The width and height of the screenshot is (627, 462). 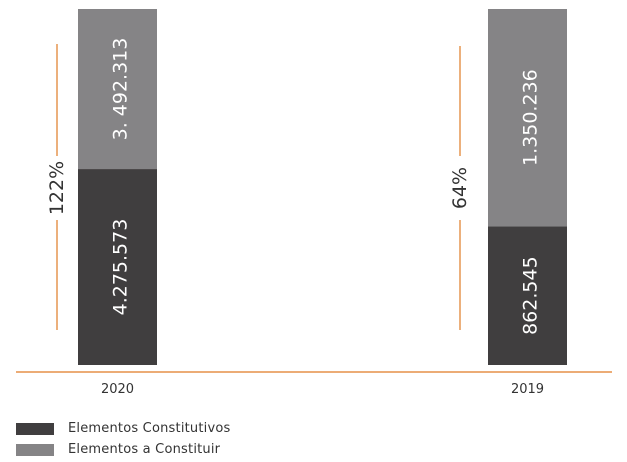 What do you see at coordinates (531, 117) in the screenshot?
I see `data-label-2019-a-constituir: 1.350.236` at bounding box center [531, 117].